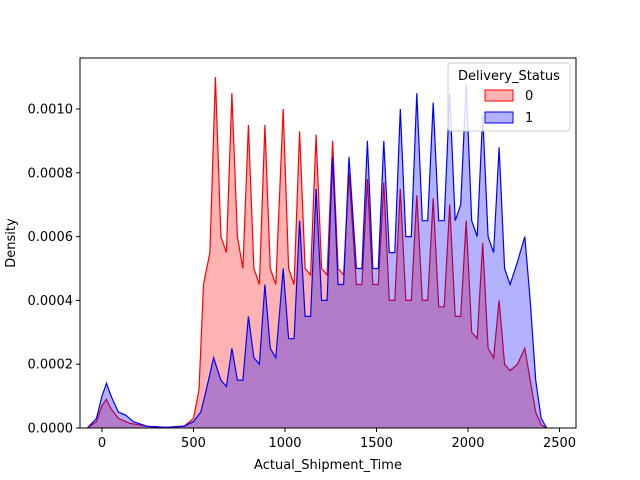 The width and height of the screenshot is (640, 480). Describe the element at coordinates (529, 96) in the screenshot. I see `legend-label-0: 0` at that location.